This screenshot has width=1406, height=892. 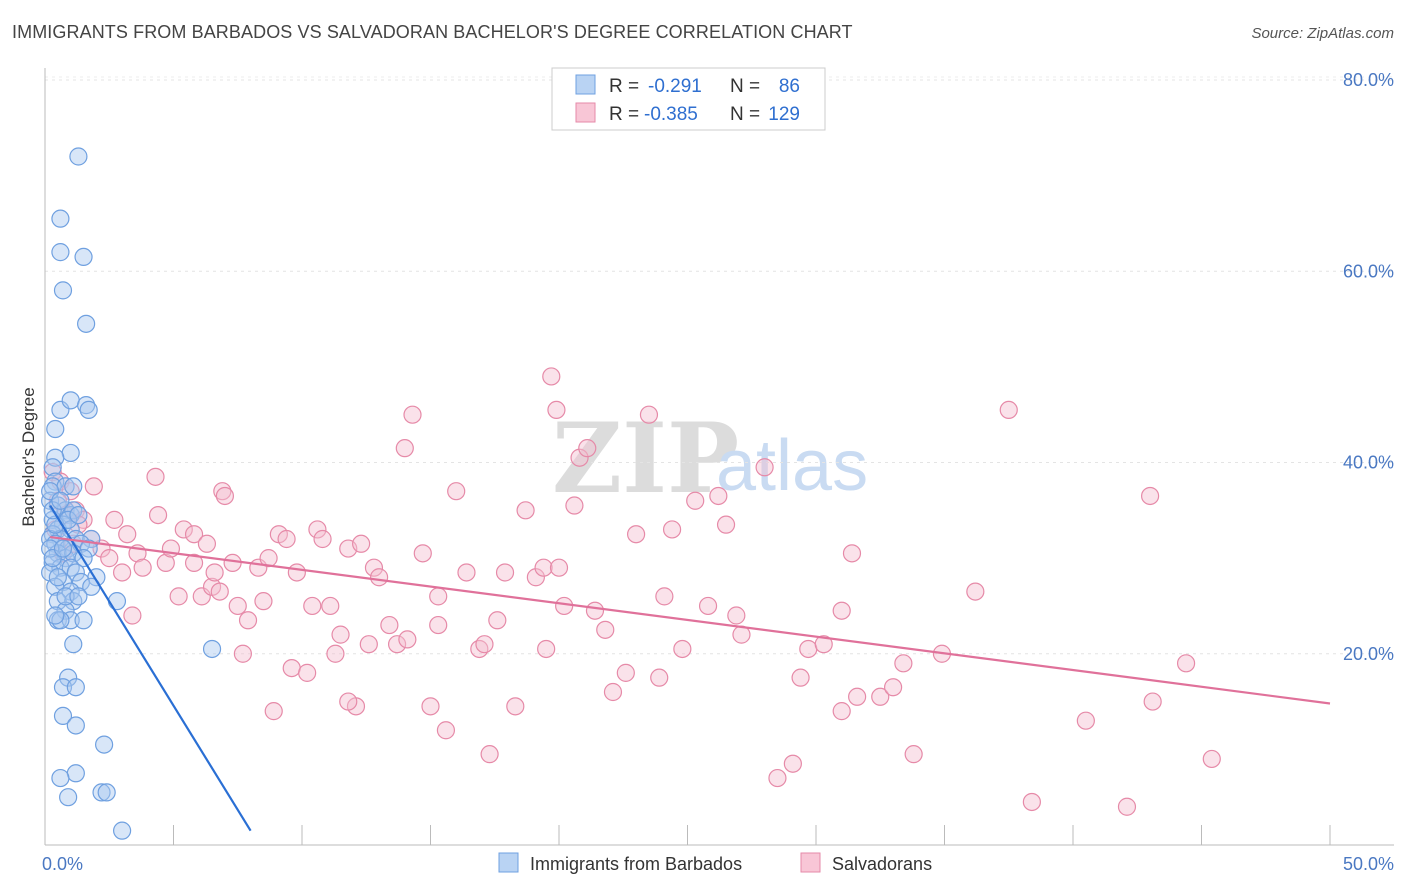 I want to click on legend-r-label-2: R =, so click(x=624, y=114).